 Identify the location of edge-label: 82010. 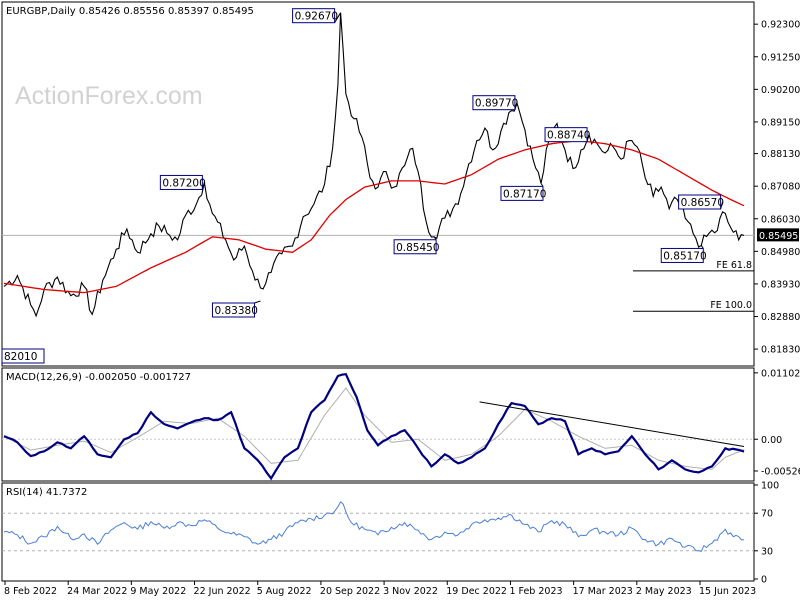
(20, 357).